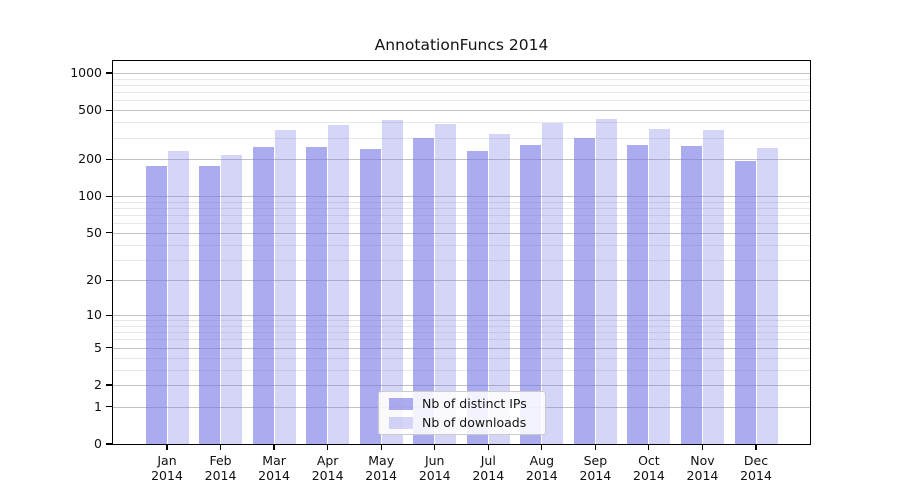  What do you see at coordinates (595, 468) in the screenshot?
I see `x-tick-label: Sep 2014` at bounding box center [595, 468].